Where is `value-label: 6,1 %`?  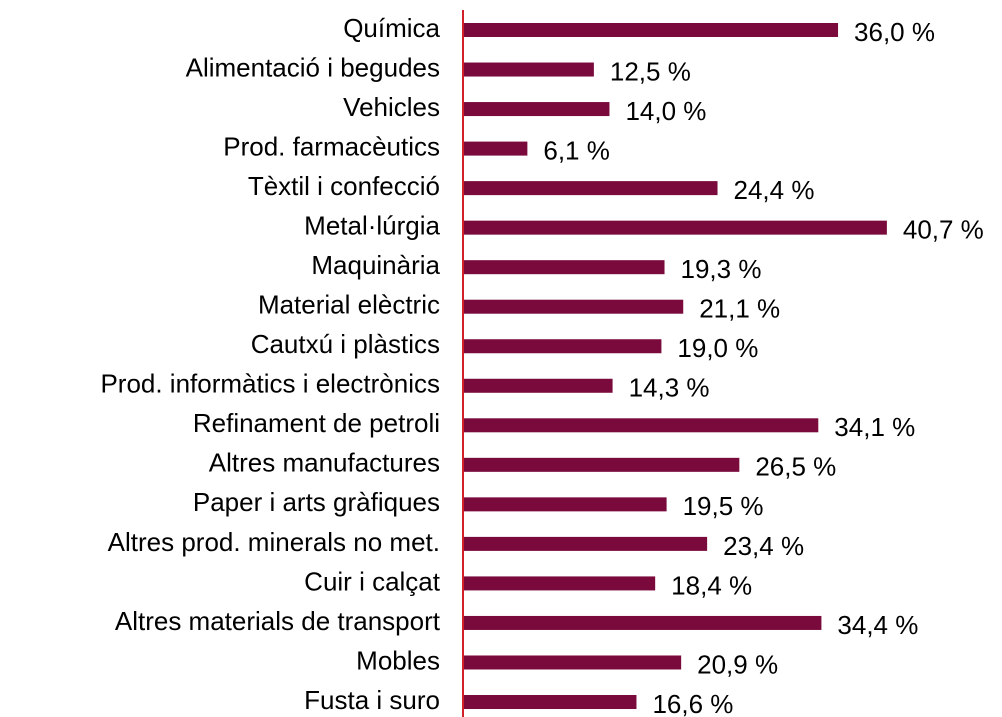 value-label: 6,1 % is located at coordinates (576, 150).